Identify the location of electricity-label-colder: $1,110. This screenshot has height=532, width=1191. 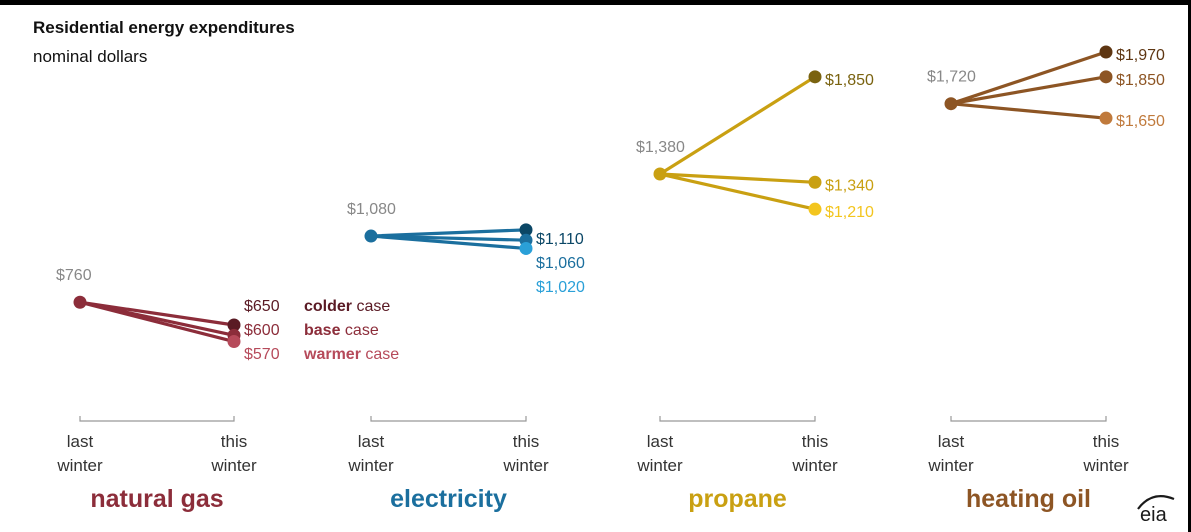
(560, 239).